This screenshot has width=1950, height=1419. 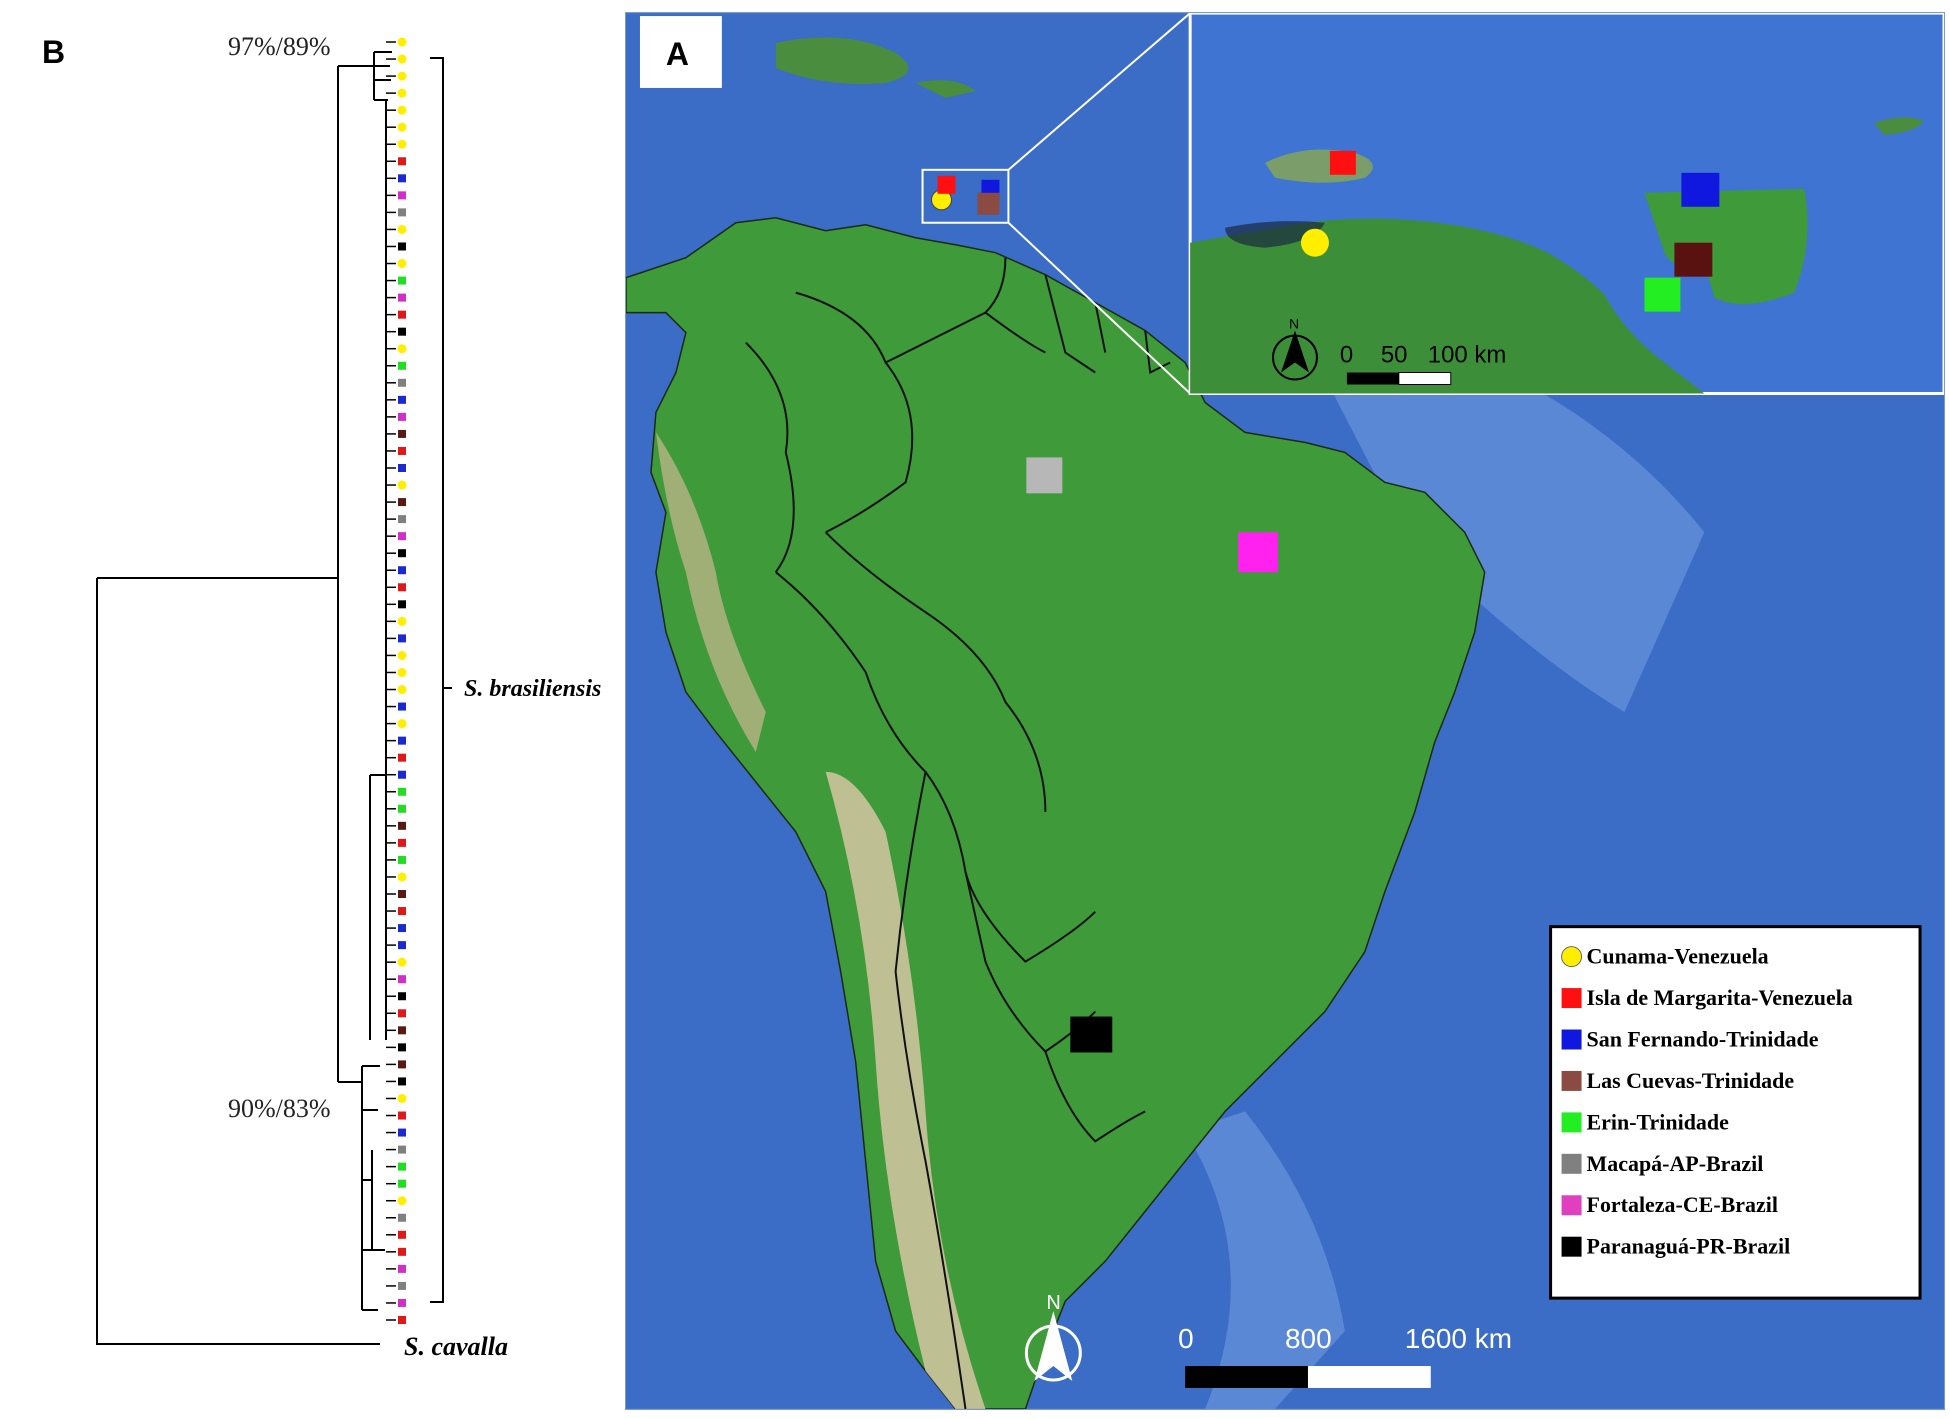 I want to click on inset-locator-box, so click(x=965, y=196).